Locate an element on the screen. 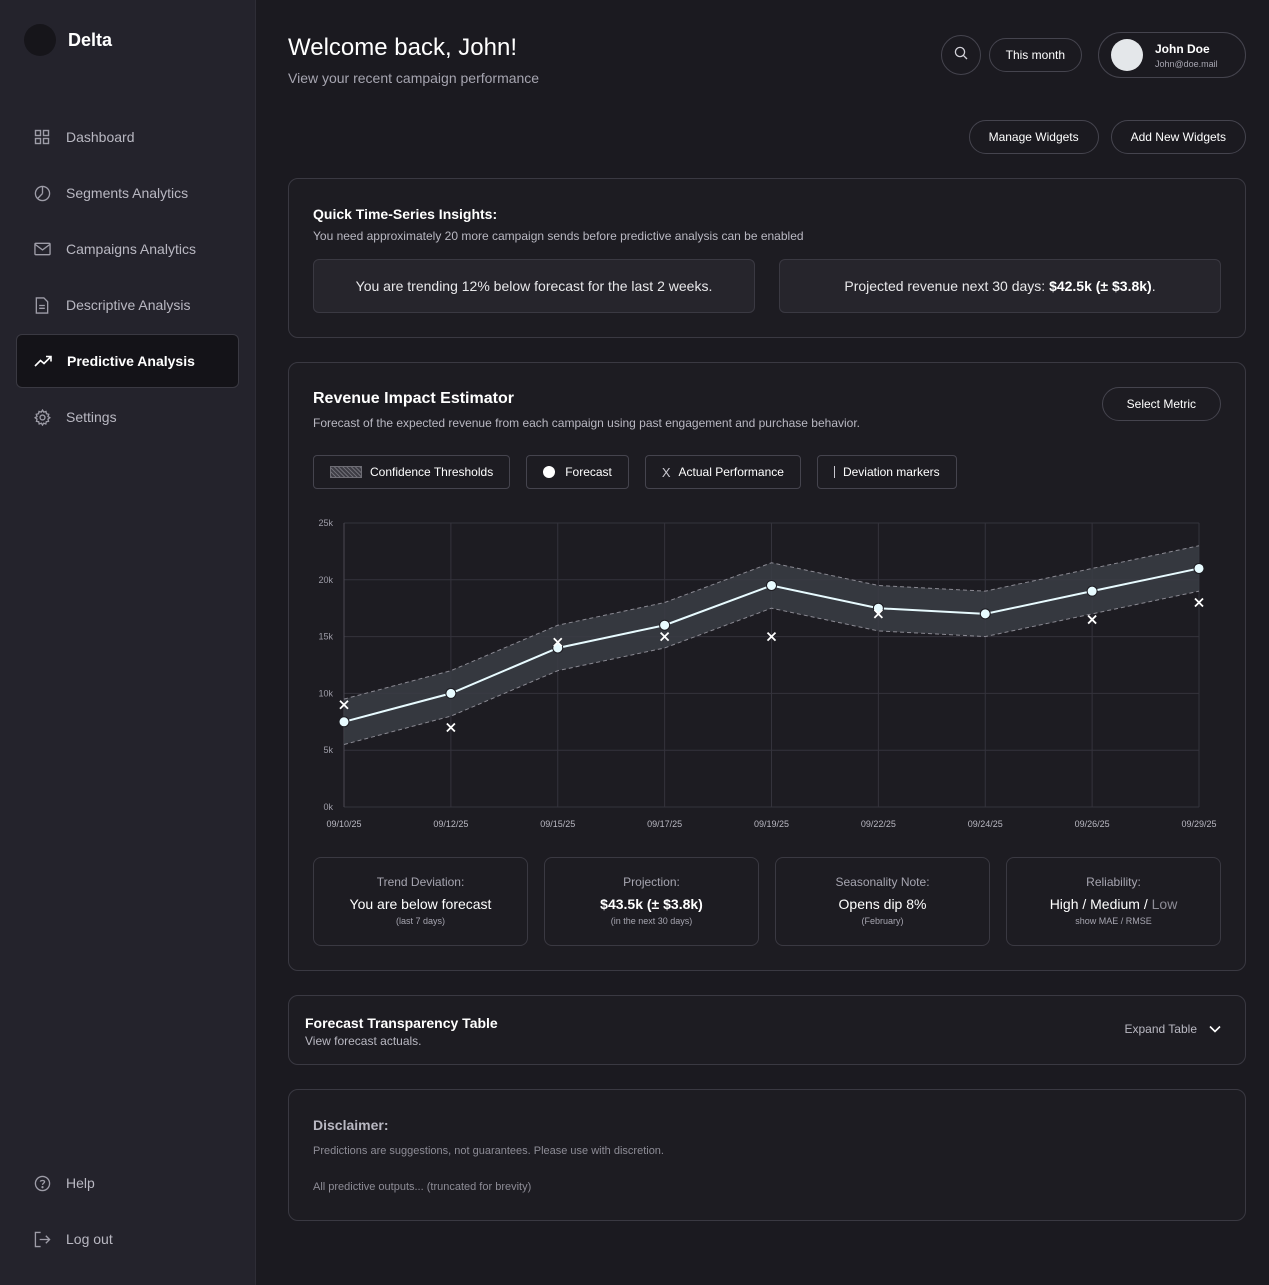 This screenshot has height=1285, width=1269. stat-value: High / Medium / Low is located at coordinates (1113, 904).